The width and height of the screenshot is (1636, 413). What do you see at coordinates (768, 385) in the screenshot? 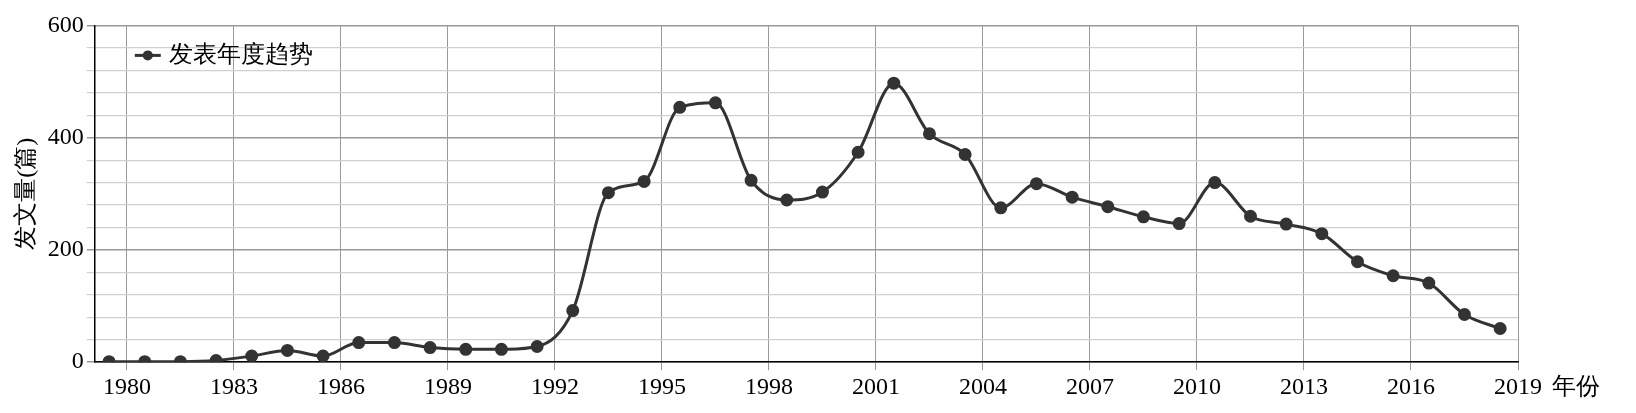
I see `x-tick-label: 1998` at bounding box center [768, 385].